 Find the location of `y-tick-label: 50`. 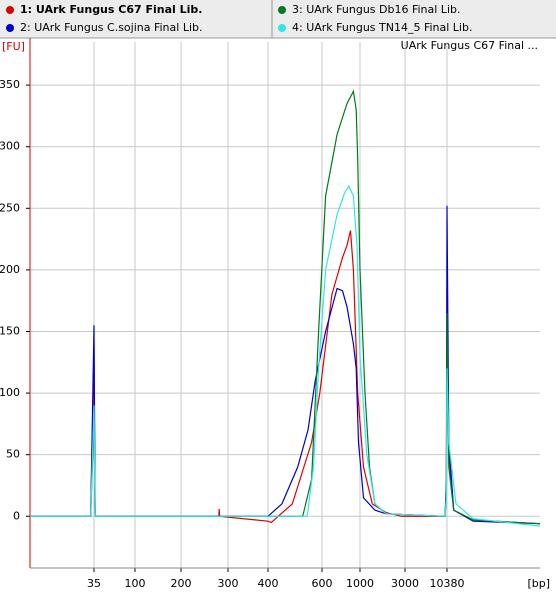

y-tick-label: 50 is located at coordinates (13, 454).